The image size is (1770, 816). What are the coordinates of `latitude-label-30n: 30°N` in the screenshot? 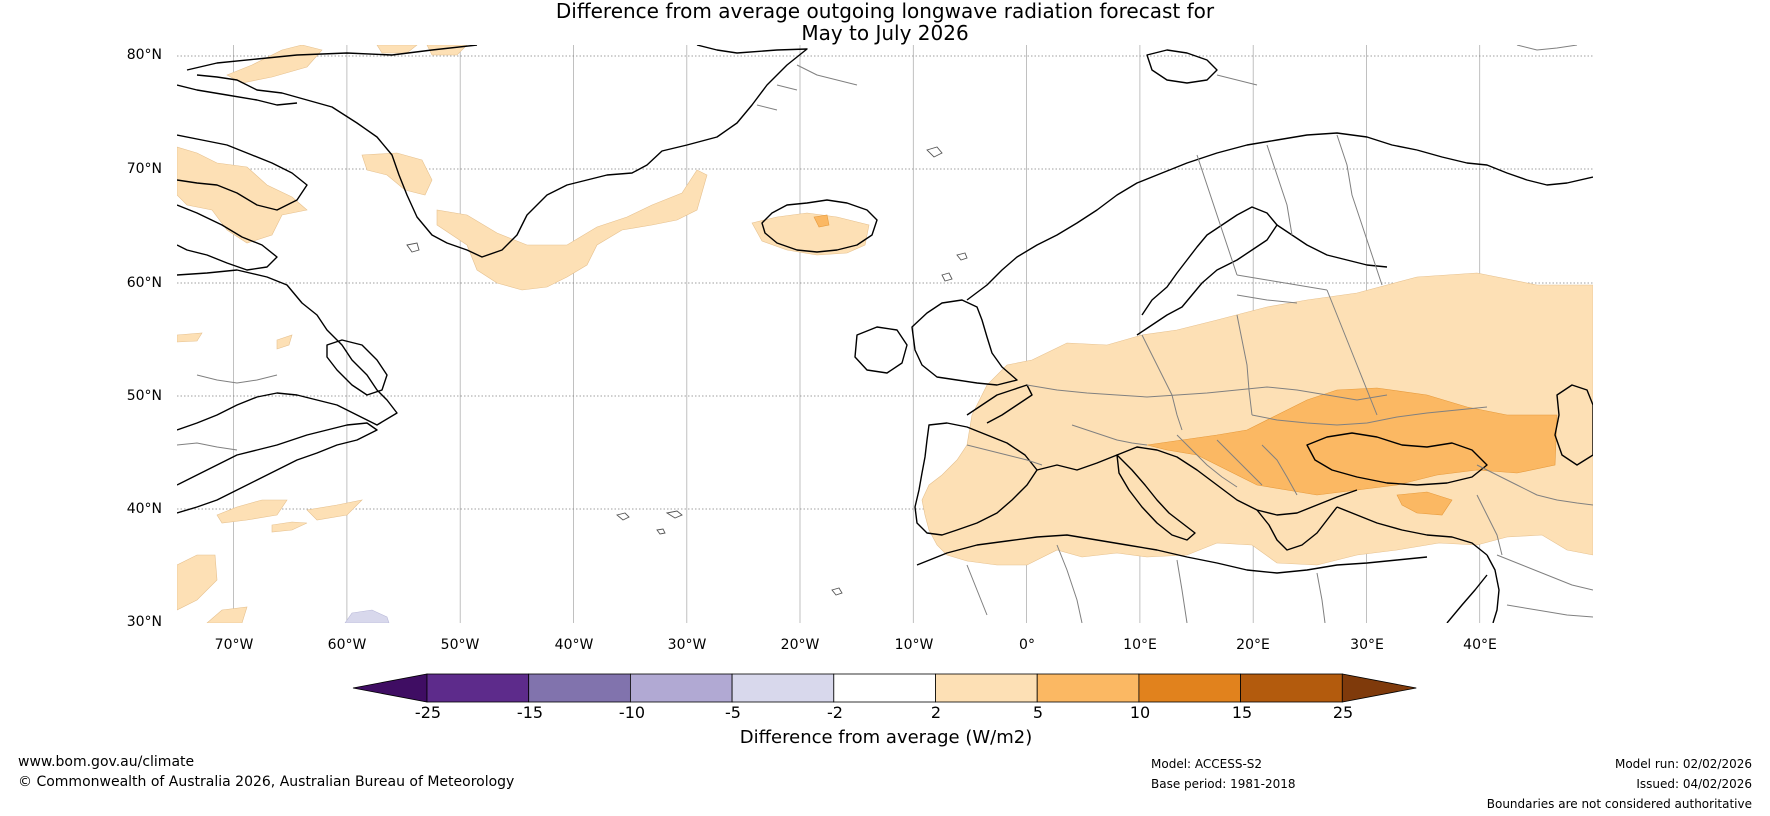 It's located at (144, 622).